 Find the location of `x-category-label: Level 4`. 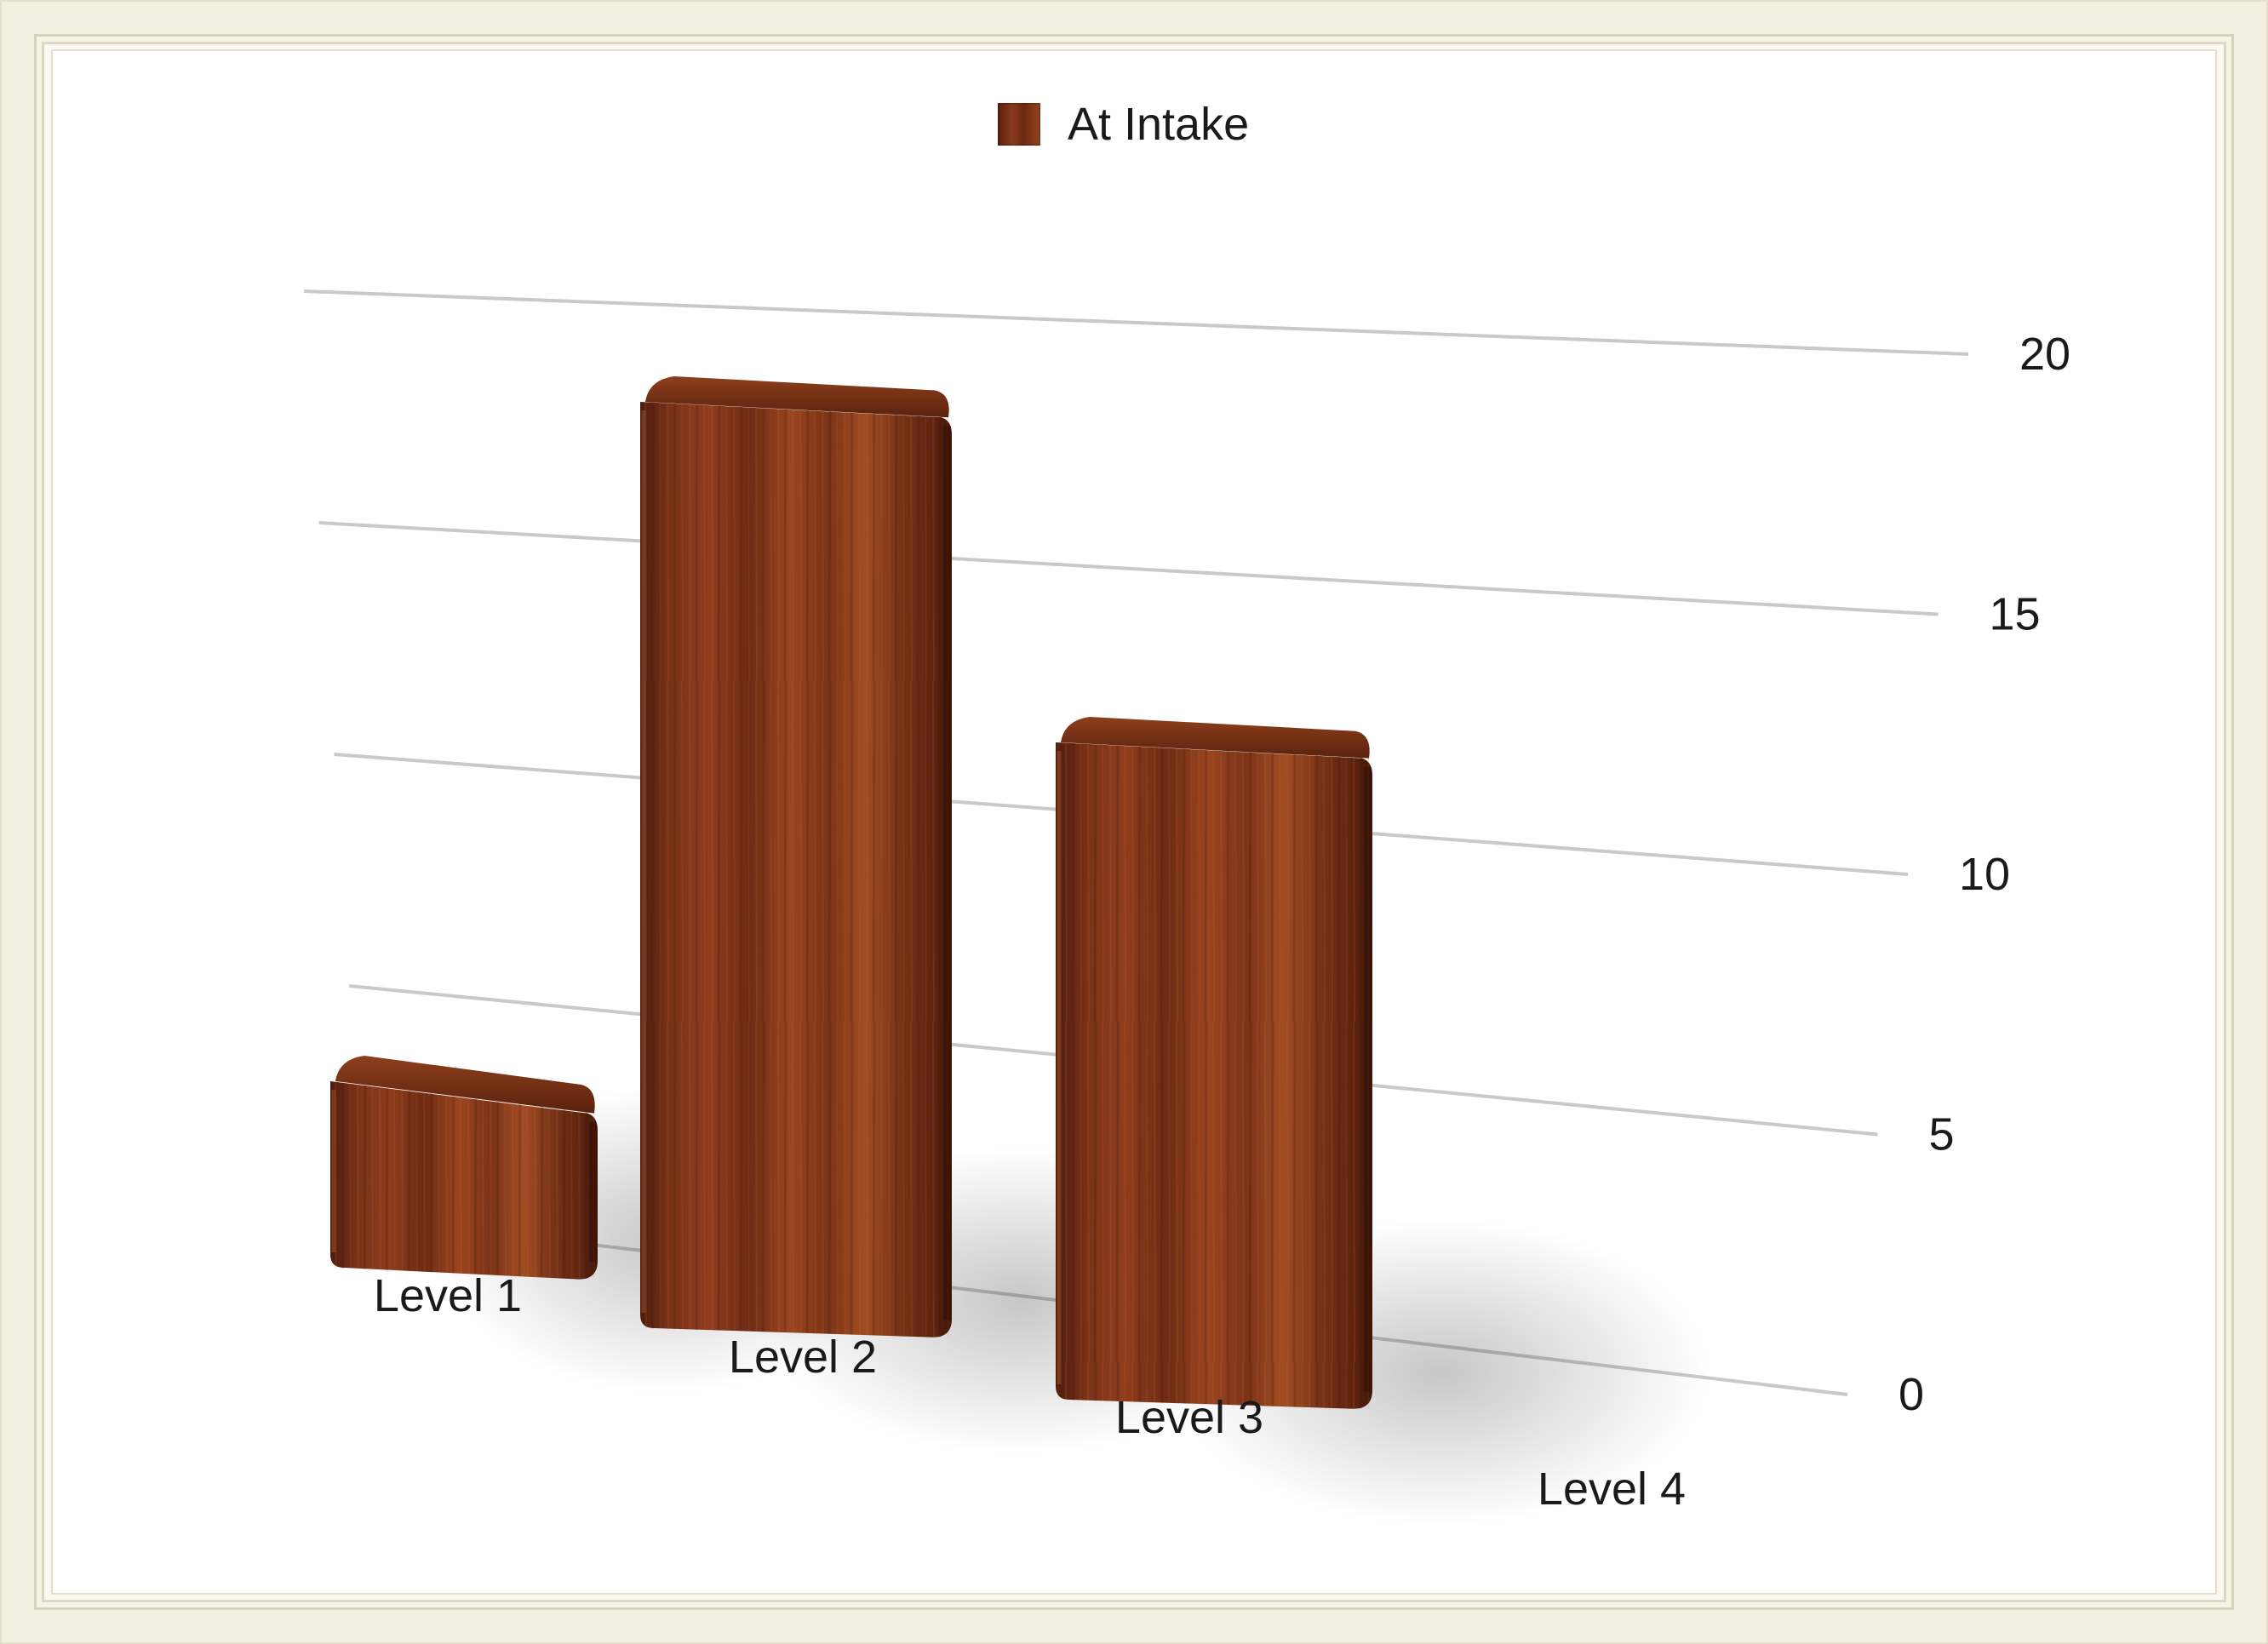

x-category-label: Level 4 is located at coordinates (1612, 1489).